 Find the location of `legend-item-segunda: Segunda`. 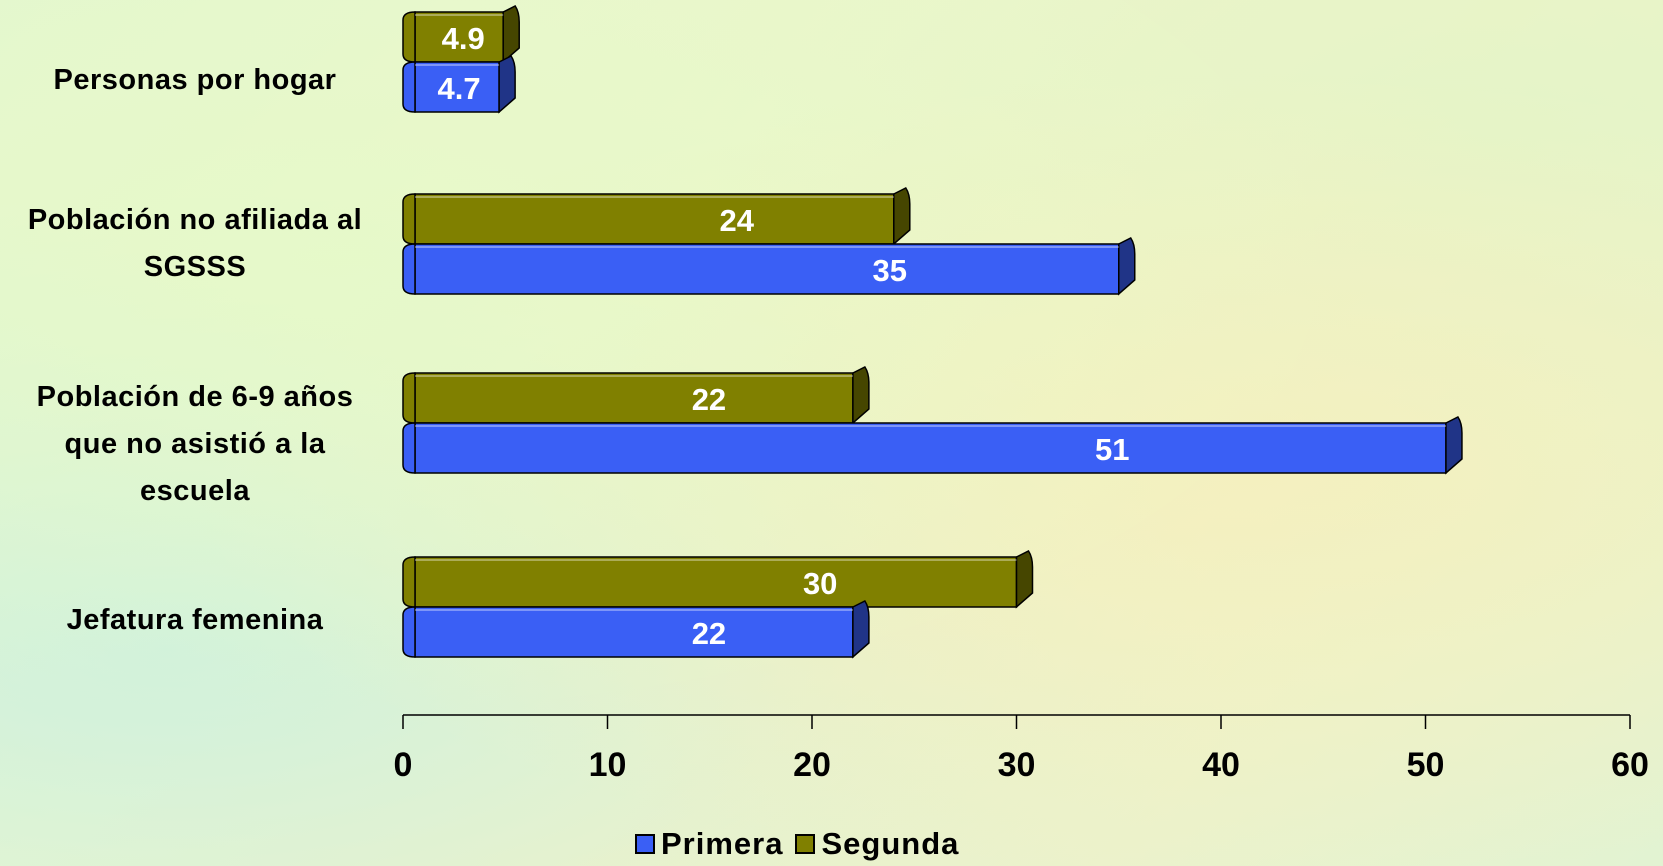

legend-item-segunda: Segunda is located at coordinates (877, 844).